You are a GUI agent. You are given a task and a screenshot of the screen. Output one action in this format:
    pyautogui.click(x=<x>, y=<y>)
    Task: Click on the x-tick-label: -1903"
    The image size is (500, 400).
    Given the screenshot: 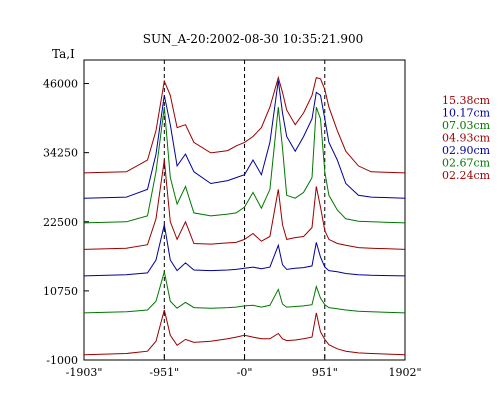 What is the action you would take?
    pyautogui.click(x=84, y=372)
    